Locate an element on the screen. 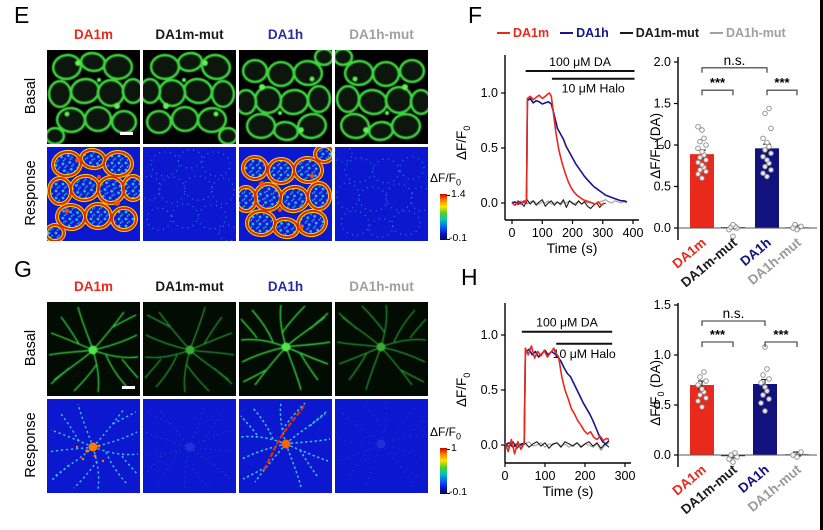  e-colorbar: ΔF/F0 1.4 -0.1 is located at coordinates (456, 210).